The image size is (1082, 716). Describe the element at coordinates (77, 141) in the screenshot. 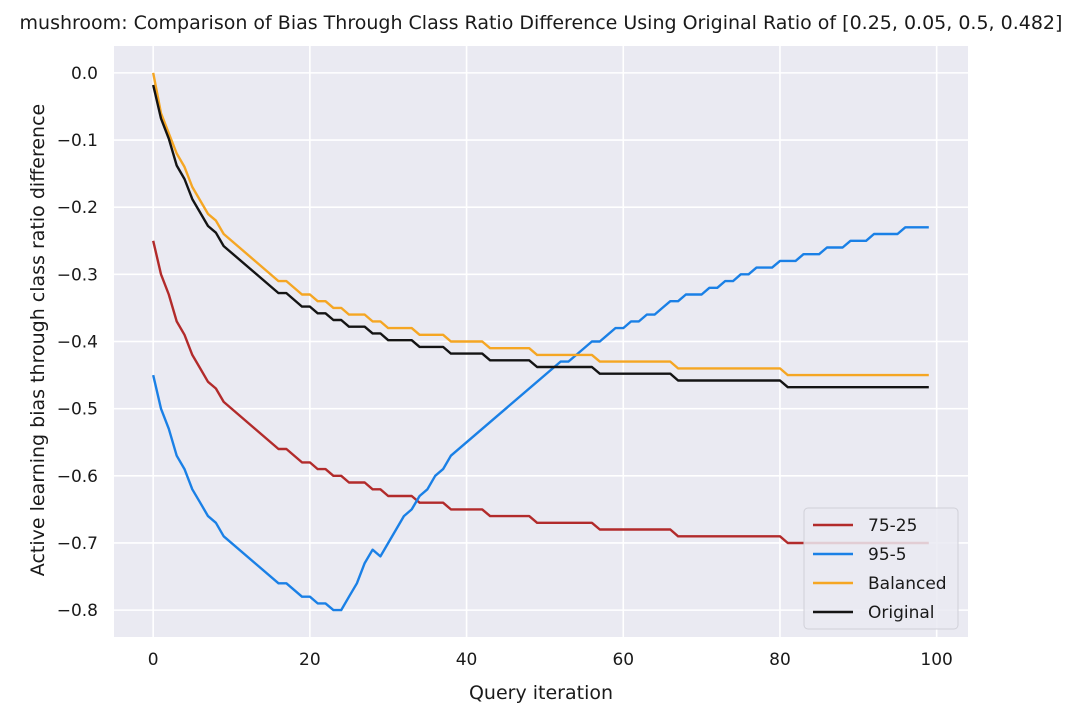

I see `y-tick-label: −0.1` at that location.